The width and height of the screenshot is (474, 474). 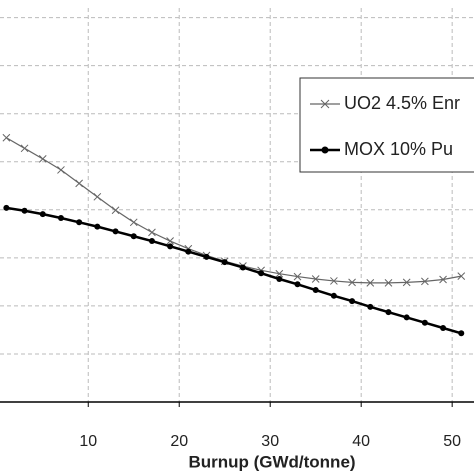 What do you see at coordinates (452, 441) in the screenshot?
I see `x-tick-label: 50` at bounding box center [452, 441].